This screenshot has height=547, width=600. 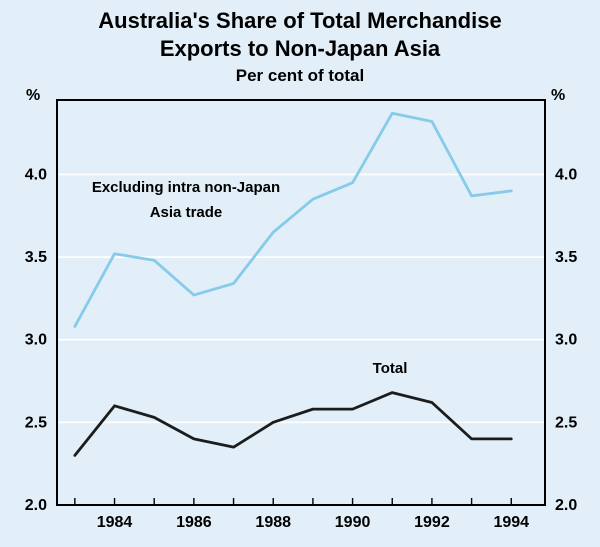 I want to click on series-label-excluding: Excluding intra non-Japan Asia trade, so click(x=186, y=200).